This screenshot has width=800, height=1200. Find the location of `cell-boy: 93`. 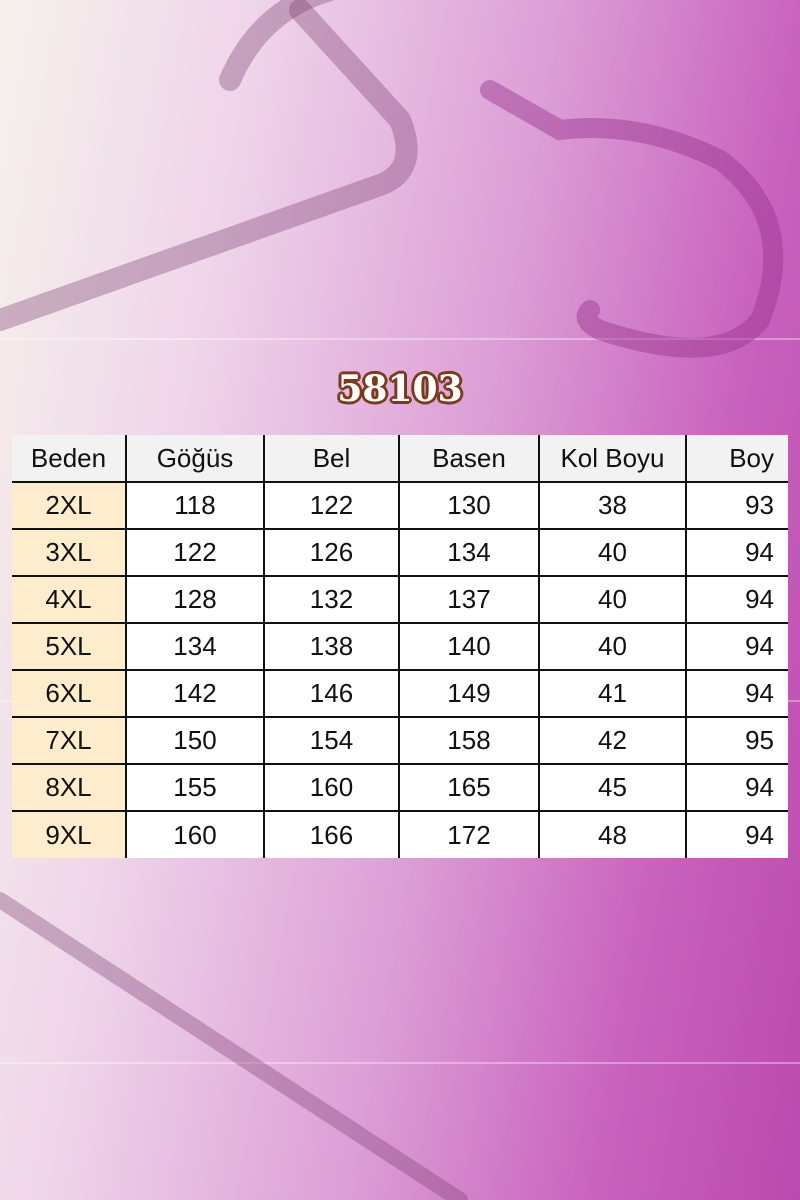

cell-boy: 93 is located at coordinates (736, 505).